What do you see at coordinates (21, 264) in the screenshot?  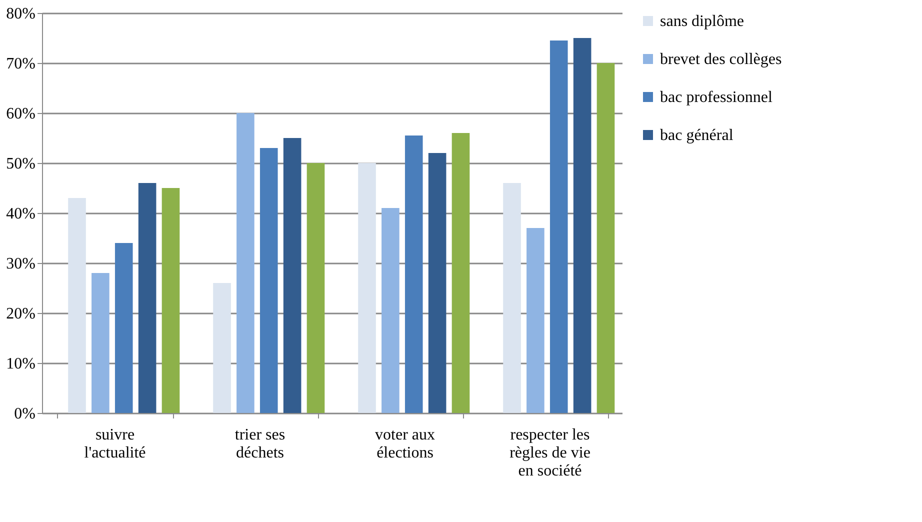 I see `y-tick-label: 30%` at bounding box center [21, 264].